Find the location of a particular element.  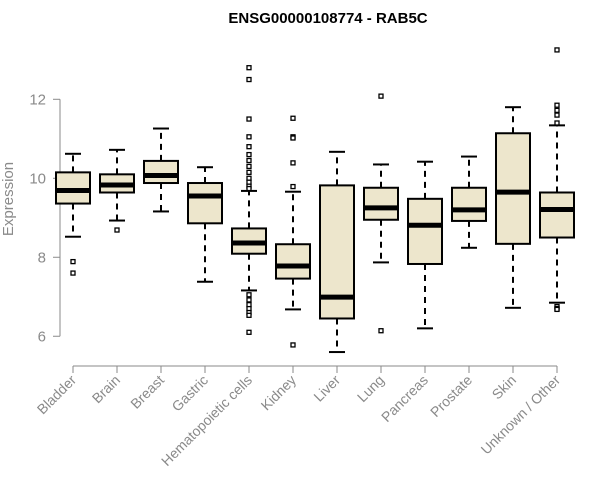

y-tick-label: 10 is located at coordinates (37, 178).